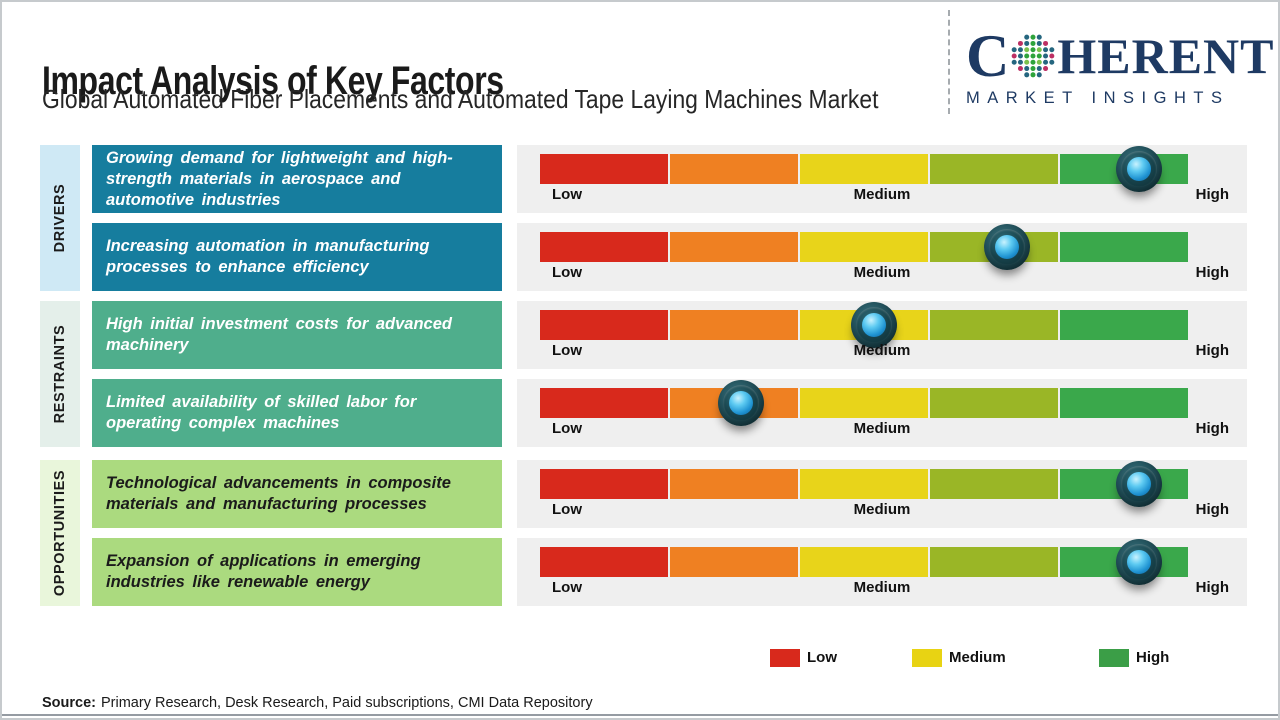 This screenshot has height=720, width=1280. I want to click on logo-wordmark: C HERENT, so click(1120, 56).